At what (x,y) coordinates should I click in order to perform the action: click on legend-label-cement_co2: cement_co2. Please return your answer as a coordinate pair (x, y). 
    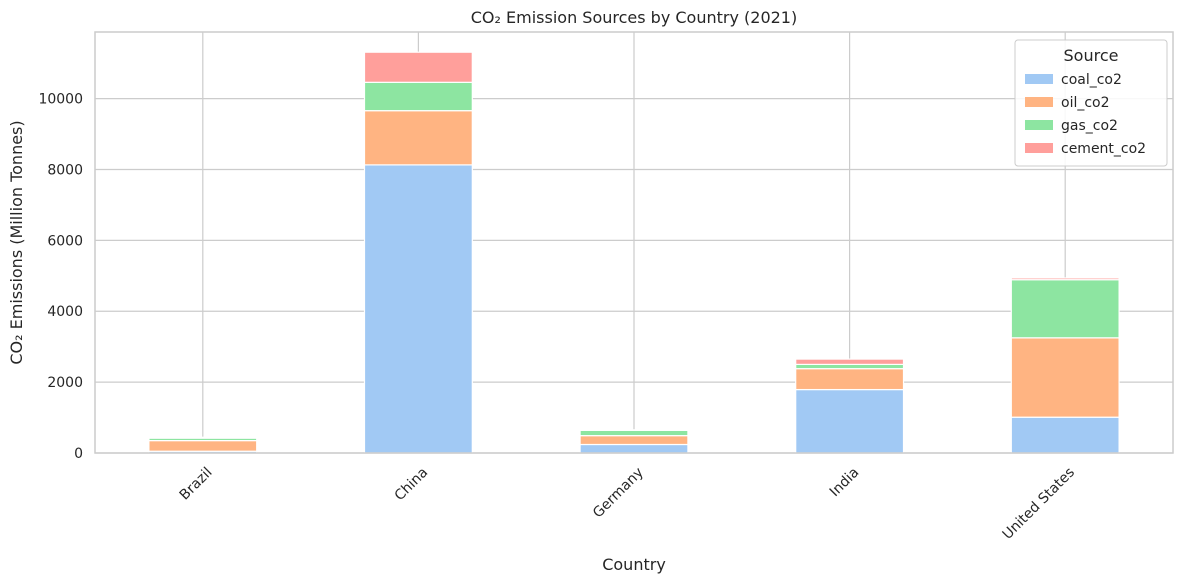
    Looking at the image, I should click on (1103, 149).